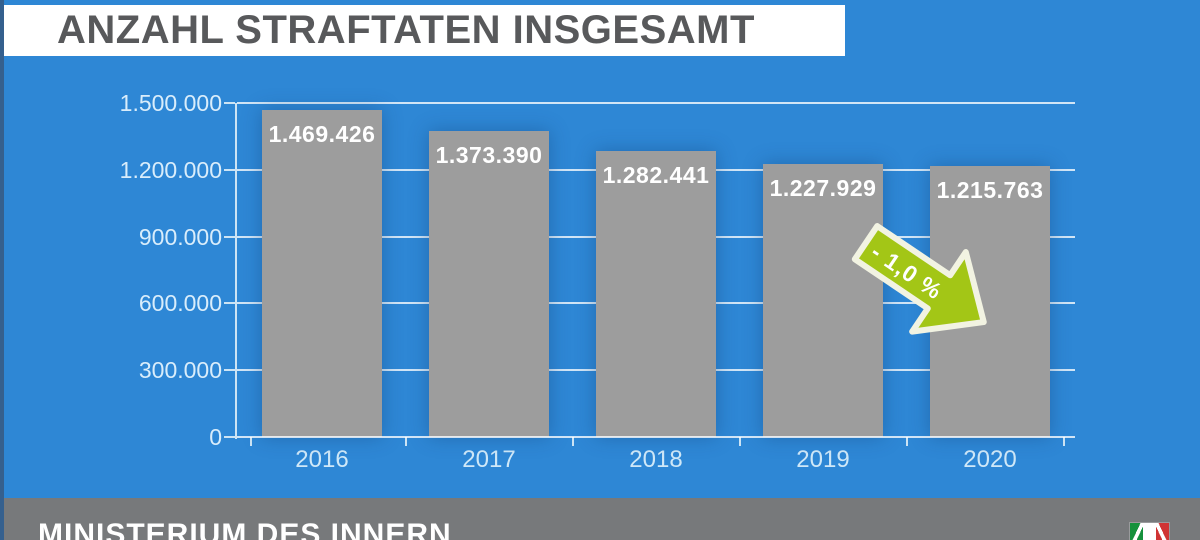 Image resolution: width=1200 pixels, height=540 pixels. What do you see at coordinates (180, 370) in the screenshot?
I see `y-axis-tick-label: 300.000` at bounding box center [180, 370].